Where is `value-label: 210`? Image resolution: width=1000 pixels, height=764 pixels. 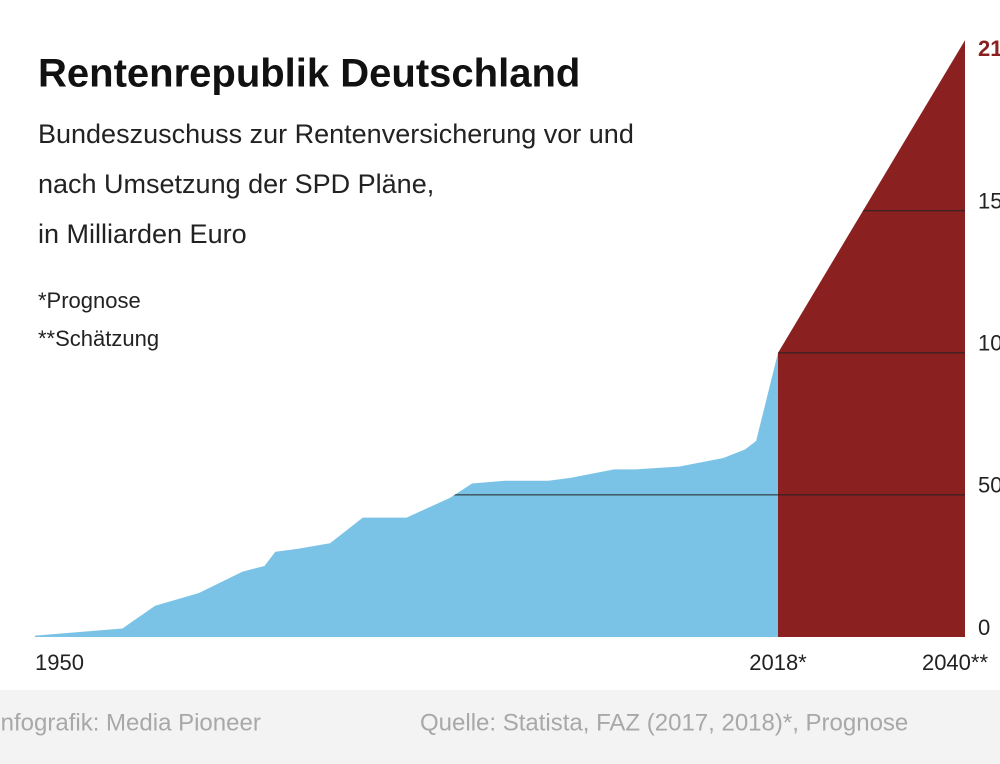
value-label: 210 is located at coordinates (989, 48).